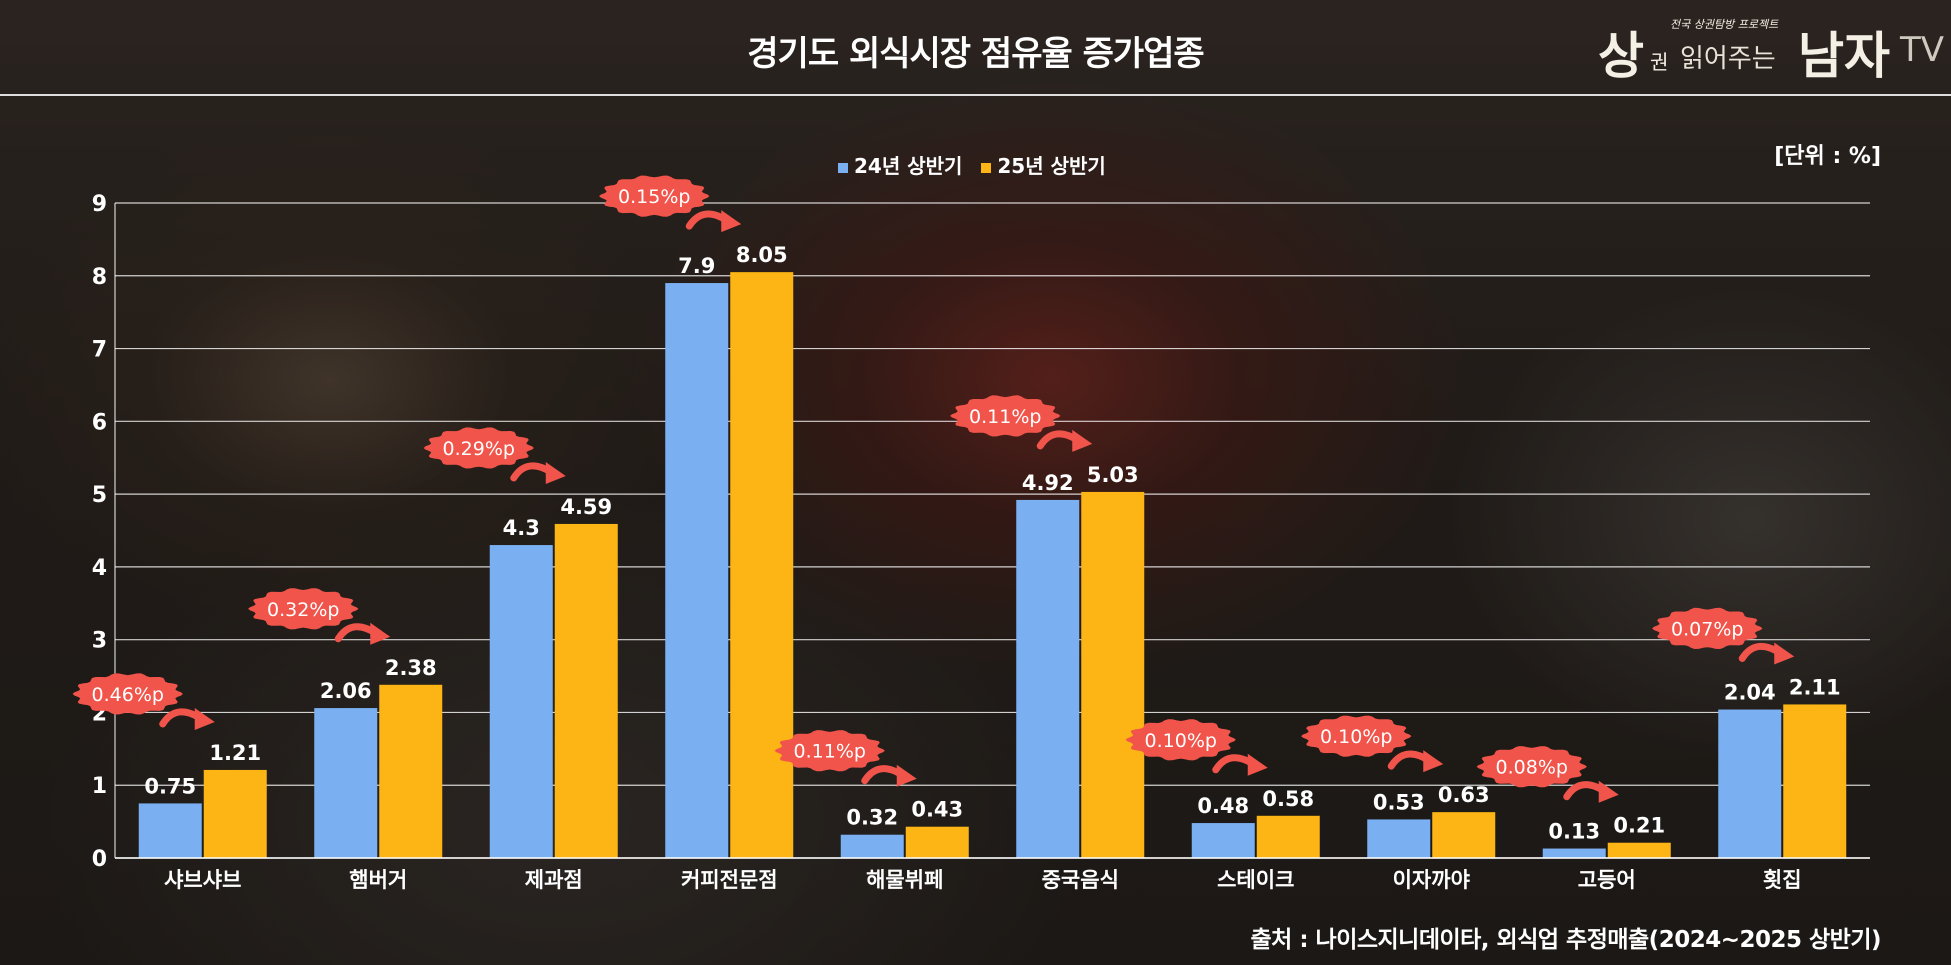  What do you see at coordinates (696, 266) in the screenshot?
I see `data-label: 7.9` at bounding box center [696, 266].